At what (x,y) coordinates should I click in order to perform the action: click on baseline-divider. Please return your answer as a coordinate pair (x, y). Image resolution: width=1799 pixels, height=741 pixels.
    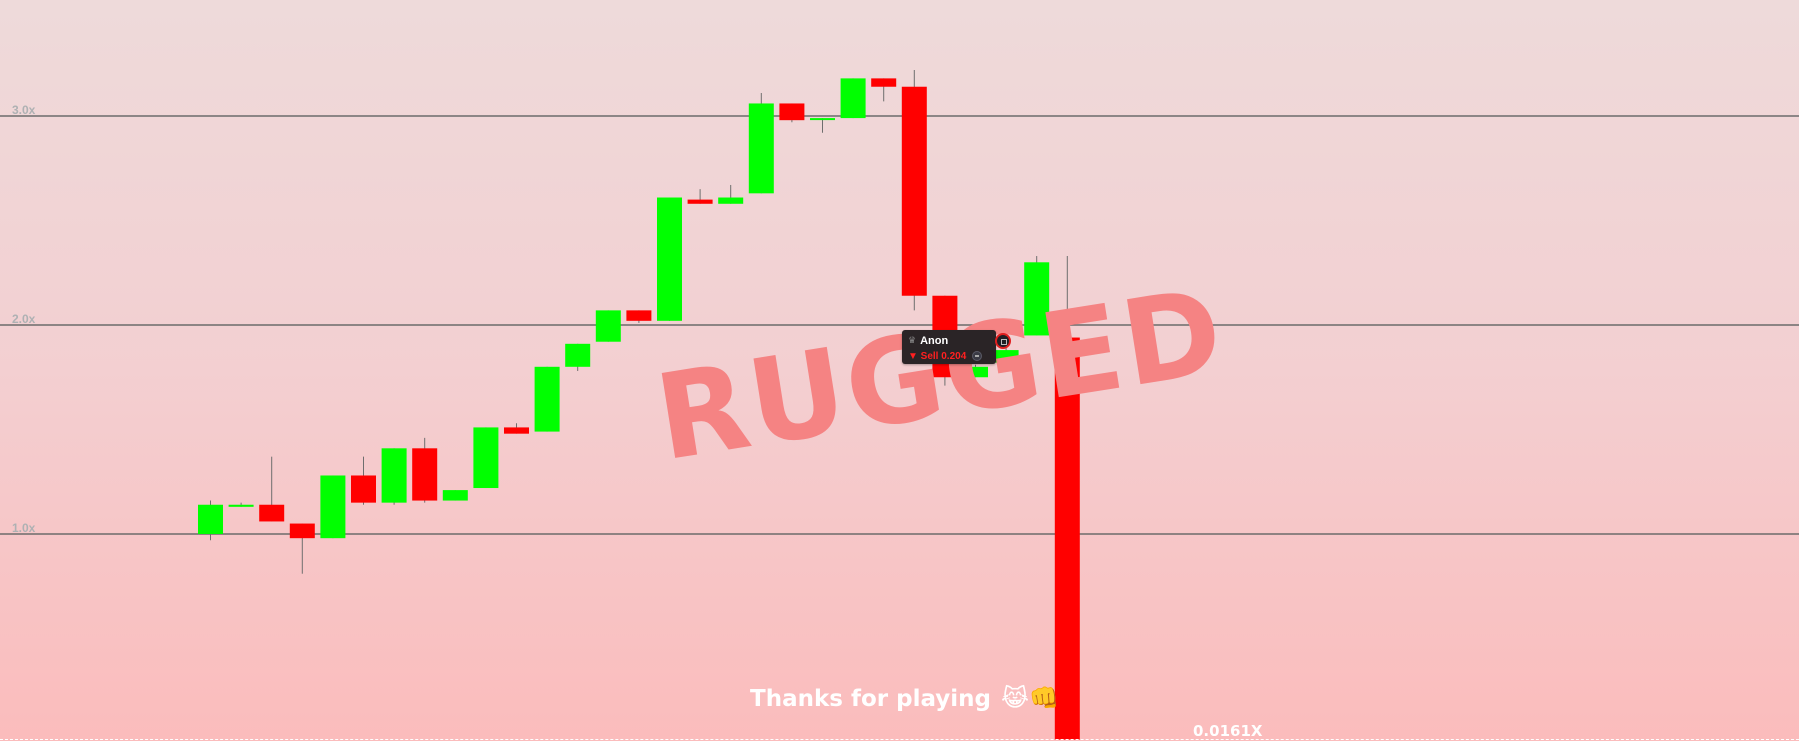
    Looking at the image, I should click on (899, 739).